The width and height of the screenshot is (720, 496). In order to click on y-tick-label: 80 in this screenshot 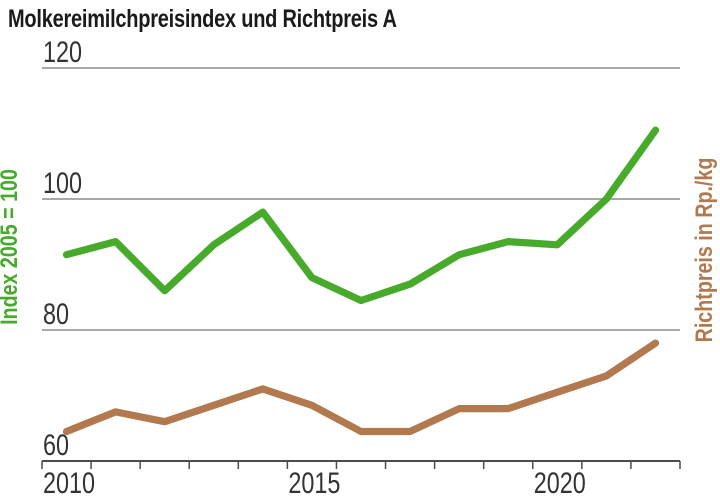, I will do `click(56, 313)`.